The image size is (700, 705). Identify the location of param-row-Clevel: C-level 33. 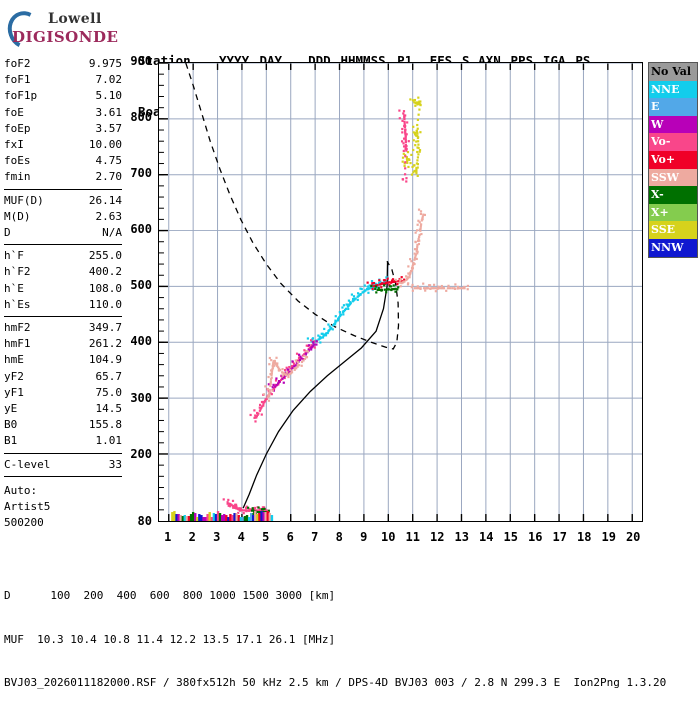
(63, 465).